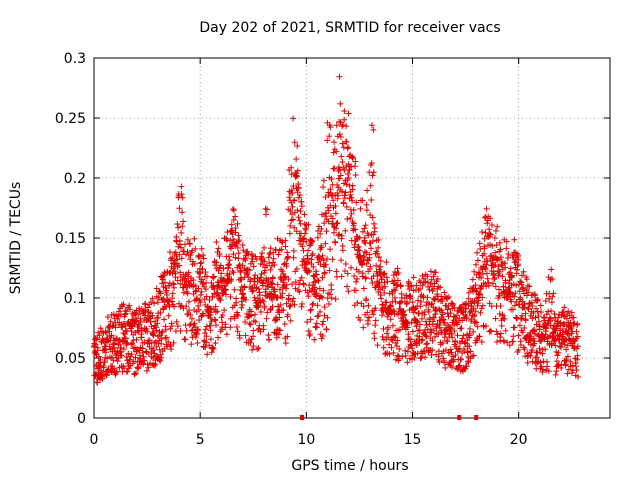  I want to click on y-tick-label: 0.05, so click(70, 359).